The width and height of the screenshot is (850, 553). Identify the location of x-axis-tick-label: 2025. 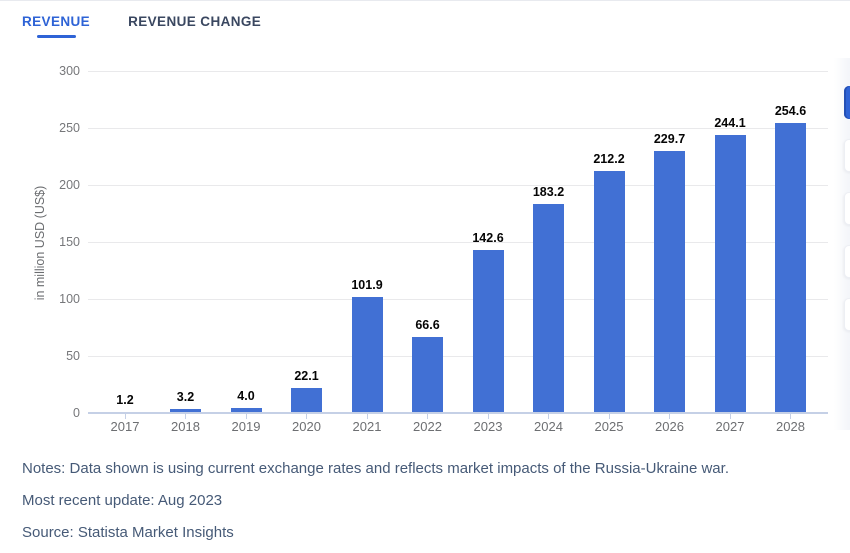
(609, 426).